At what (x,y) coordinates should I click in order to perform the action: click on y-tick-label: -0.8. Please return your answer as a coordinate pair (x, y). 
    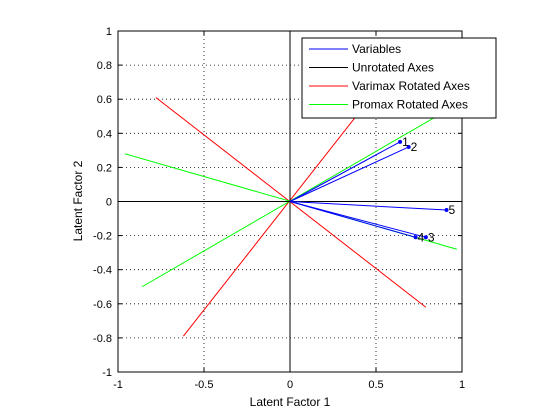
    Looking at the image, I should click on (102, 339).